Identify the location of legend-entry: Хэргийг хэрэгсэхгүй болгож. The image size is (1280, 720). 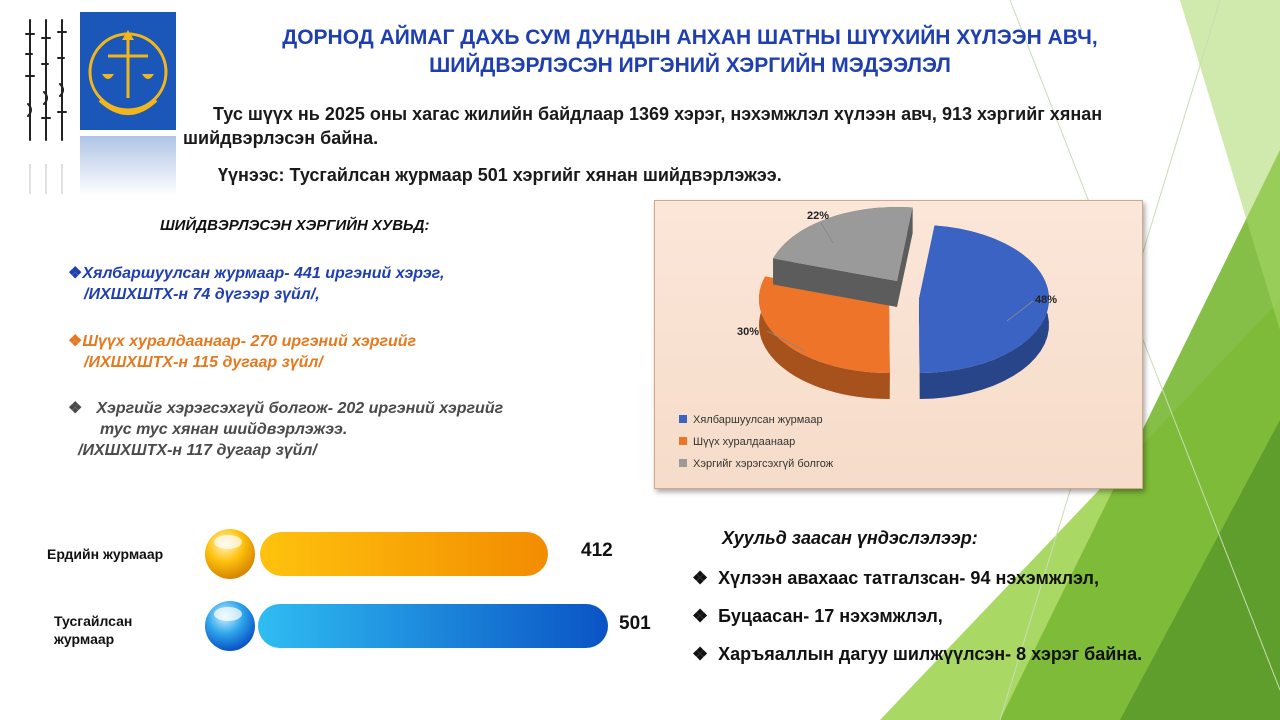
(763, 464).